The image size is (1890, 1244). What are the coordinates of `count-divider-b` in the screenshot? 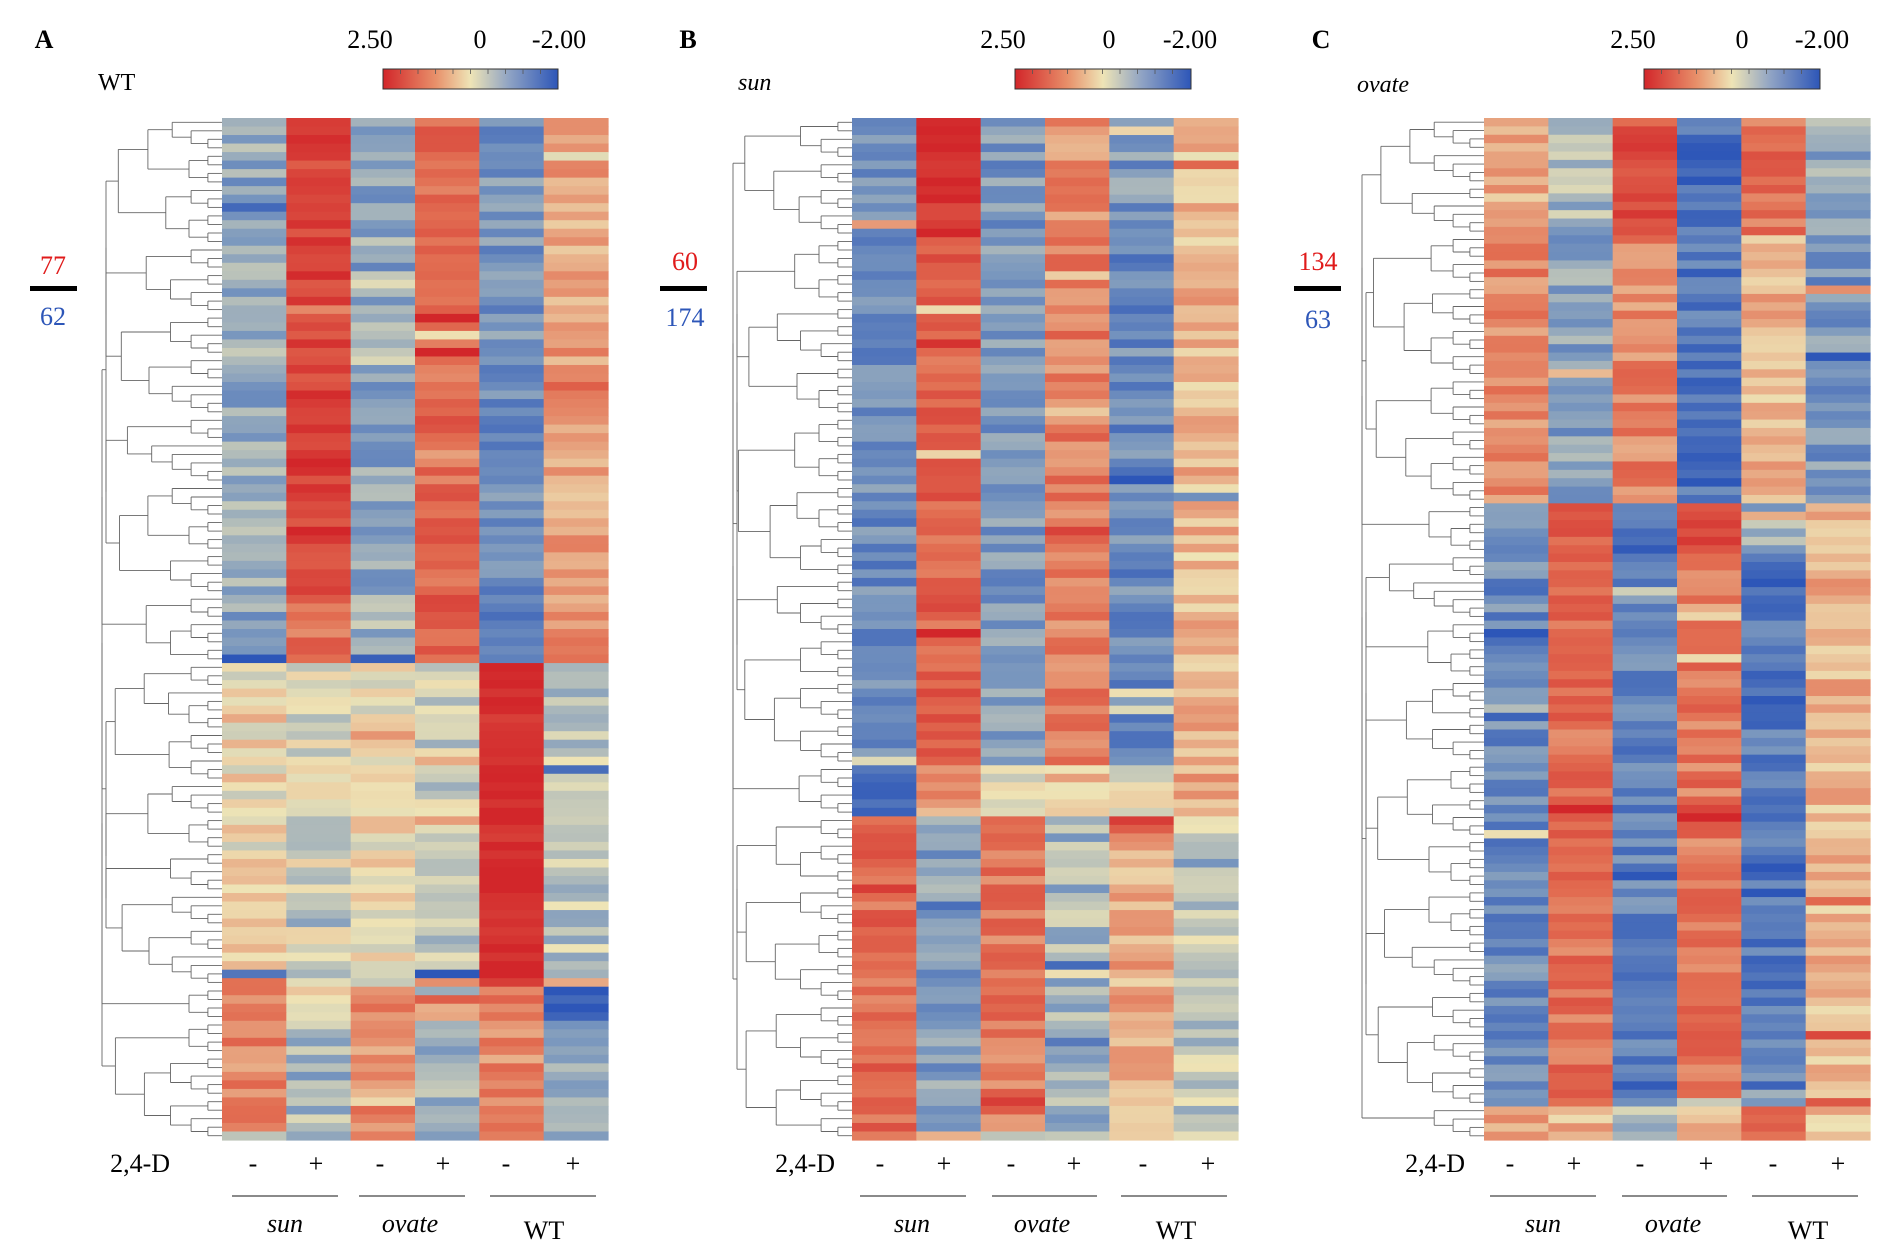 It's located at (683, 288).